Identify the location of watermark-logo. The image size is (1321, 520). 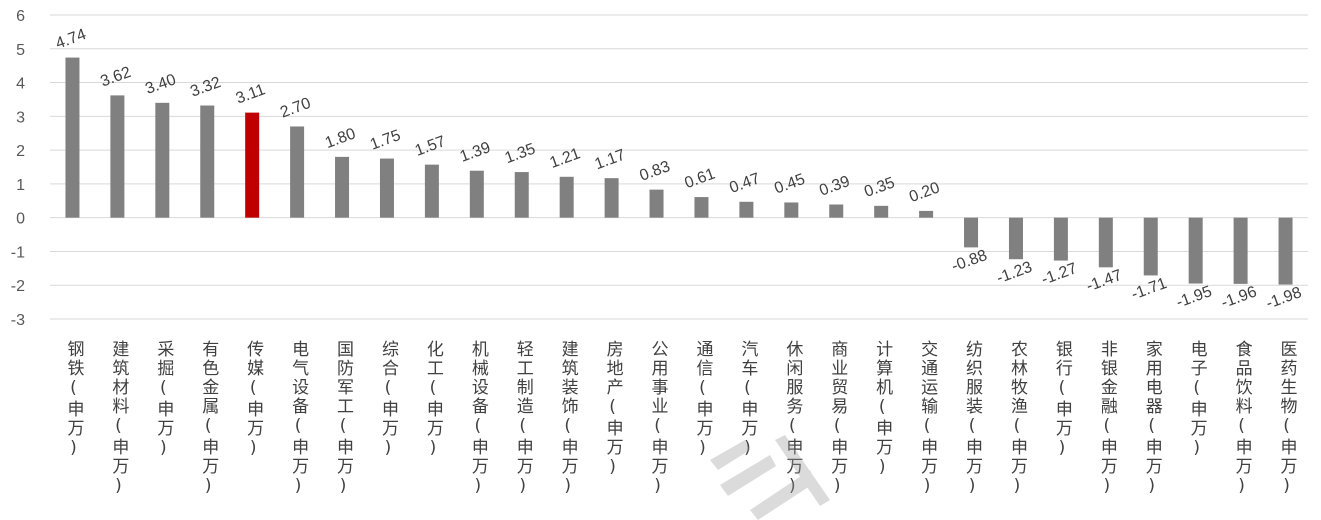
(770, 477).